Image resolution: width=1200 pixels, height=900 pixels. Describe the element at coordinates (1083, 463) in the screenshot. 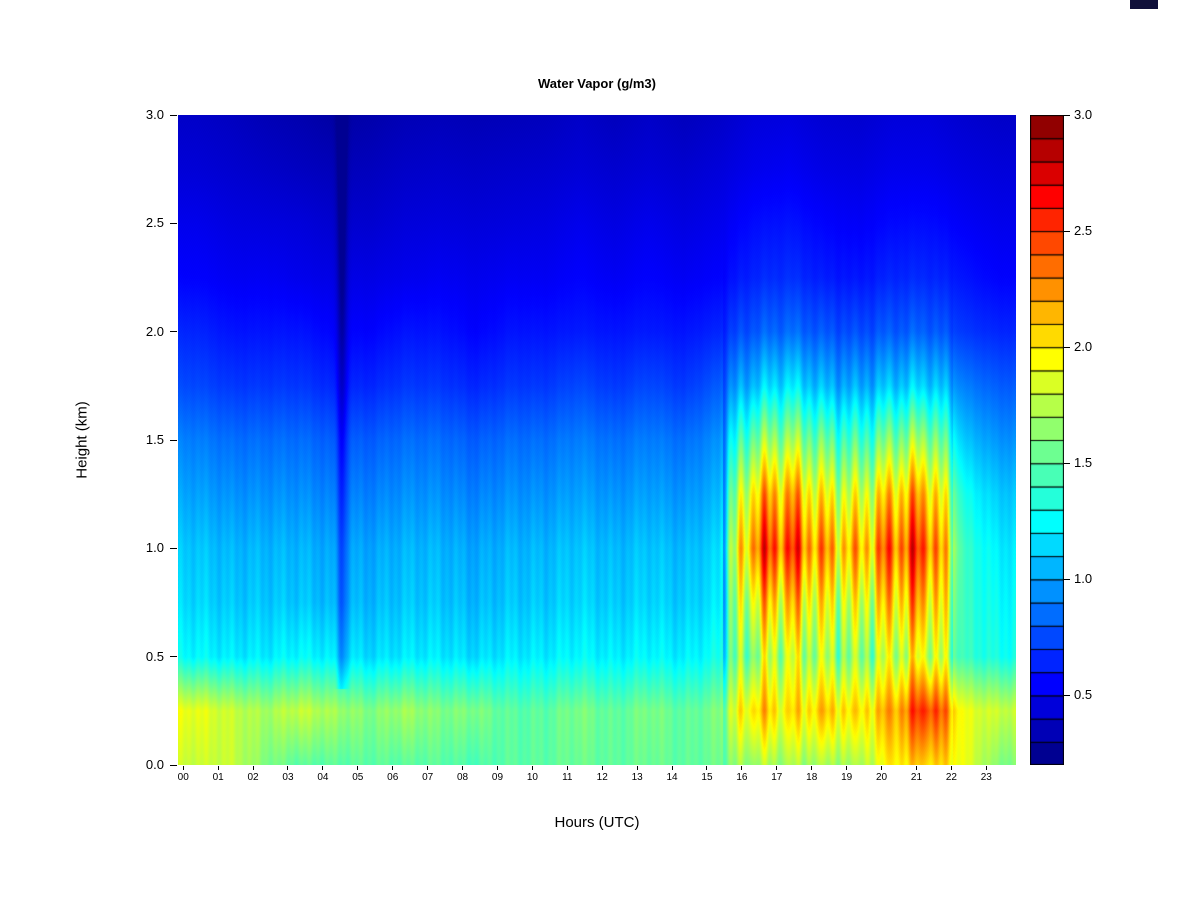

I see `colorbar-tick-label: 1.5` at that location.